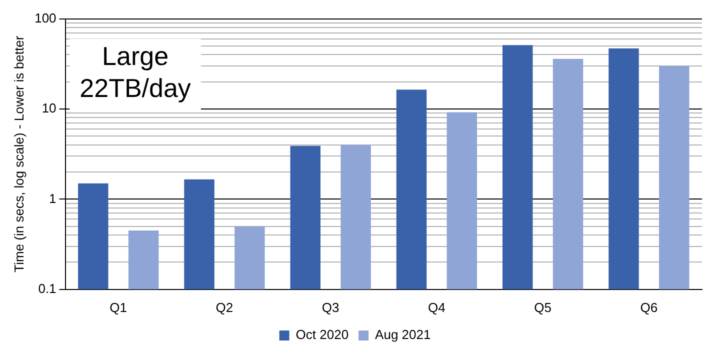 The width and height of the screenshot is (720, 360). I want to click on x-tick-label: Q1, so click(119, 307).